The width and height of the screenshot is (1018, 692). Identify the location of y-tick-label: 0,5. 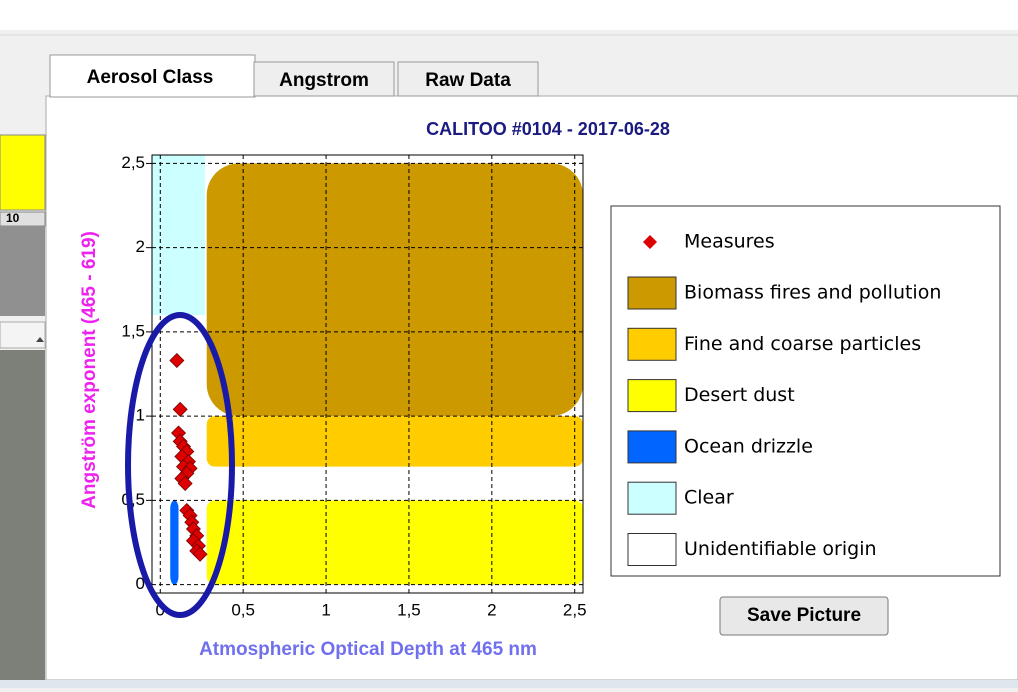
(133, 499).